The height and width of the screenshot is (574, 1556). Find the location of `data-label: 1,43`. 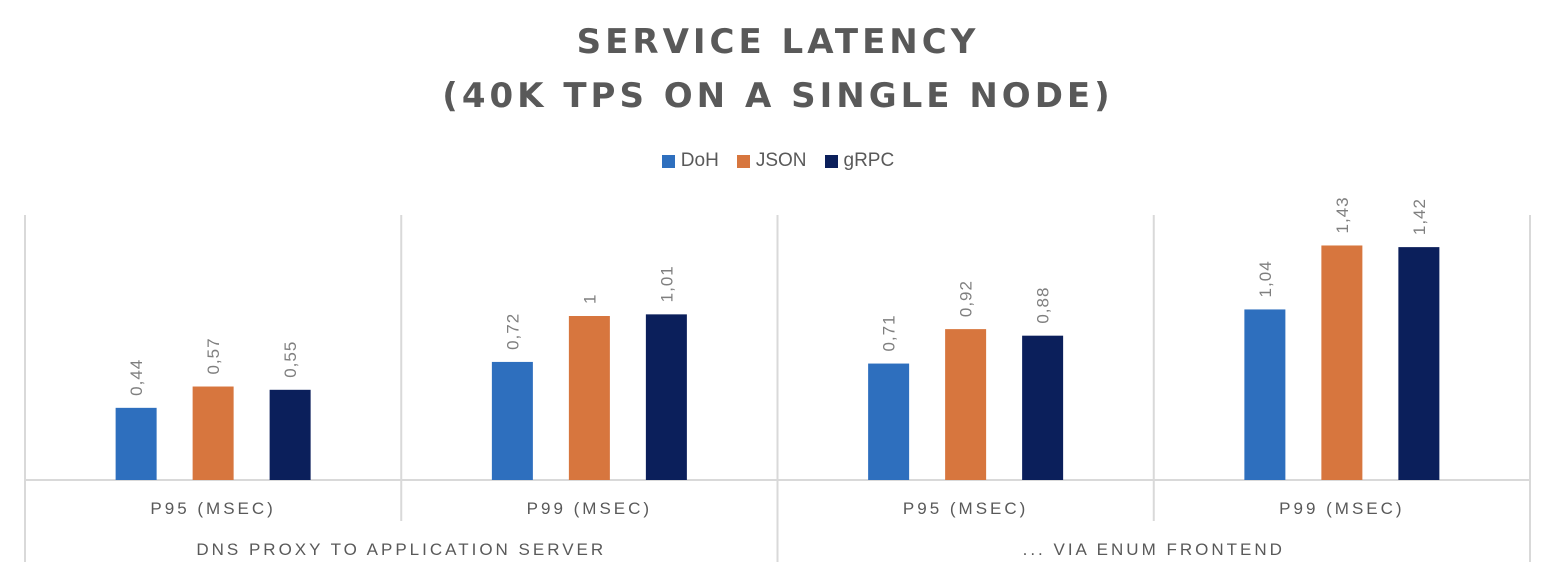

data-label: 1,43 is located at coordinates (1342, 214).